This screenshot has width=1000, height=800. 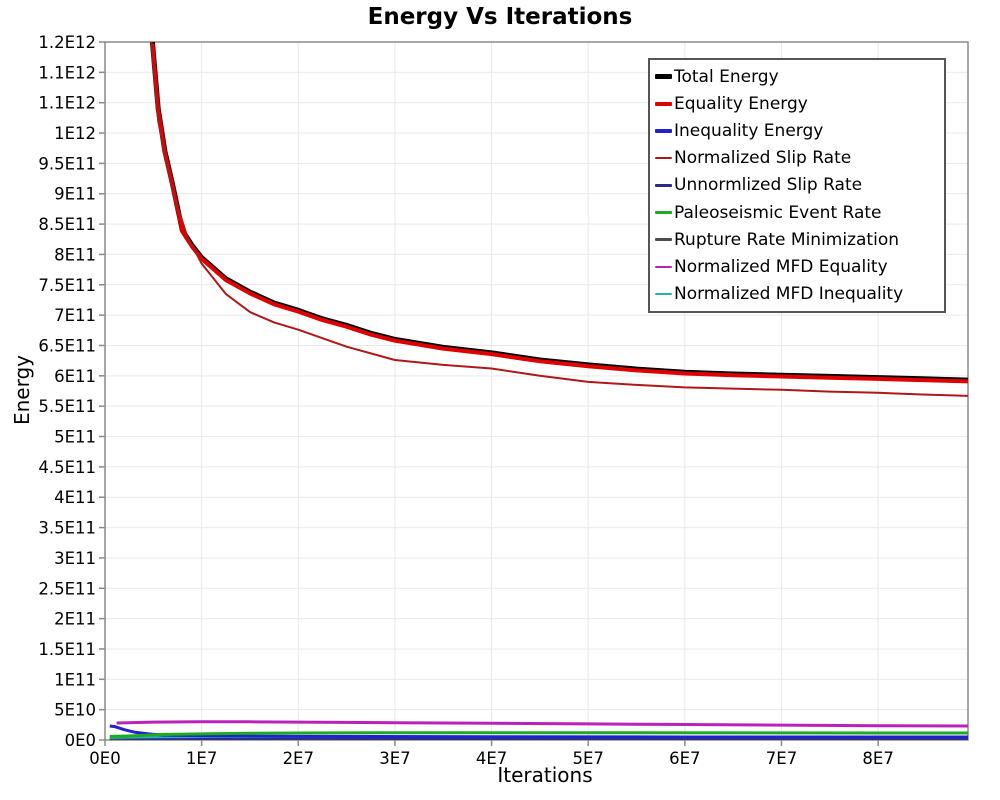 I want to click on y-tick-label: 5E10, so click(x=75, y=710).